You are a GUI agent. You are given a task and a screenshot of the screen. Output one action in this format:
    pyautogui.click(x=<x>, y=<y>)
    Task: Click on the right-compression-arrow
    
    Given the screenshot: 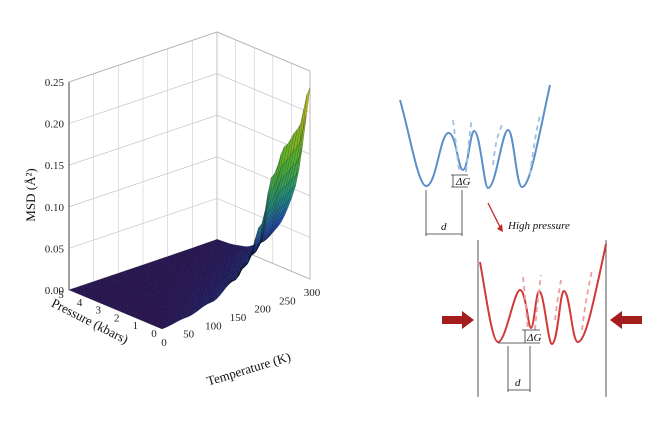 What is the action you would take?
    pyautogui.click(x=626, y=320)
    